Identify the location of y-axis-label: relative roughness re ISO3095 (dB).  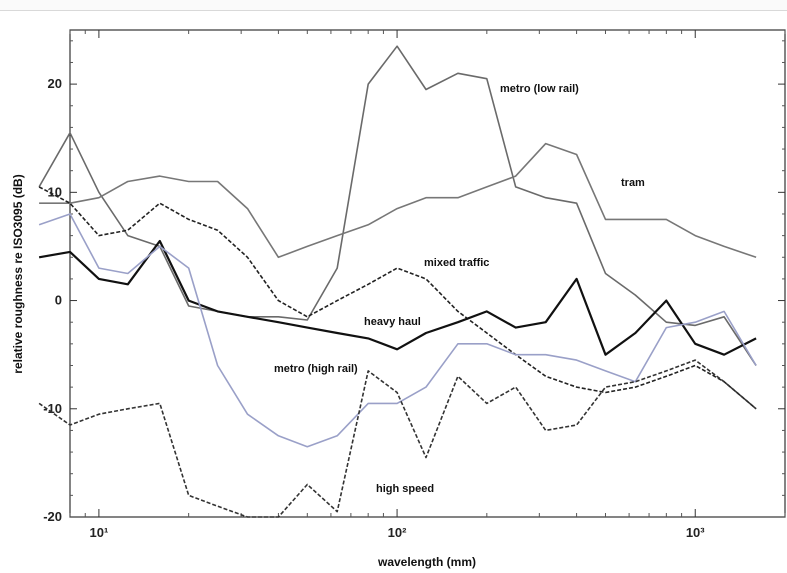
(18, 273).